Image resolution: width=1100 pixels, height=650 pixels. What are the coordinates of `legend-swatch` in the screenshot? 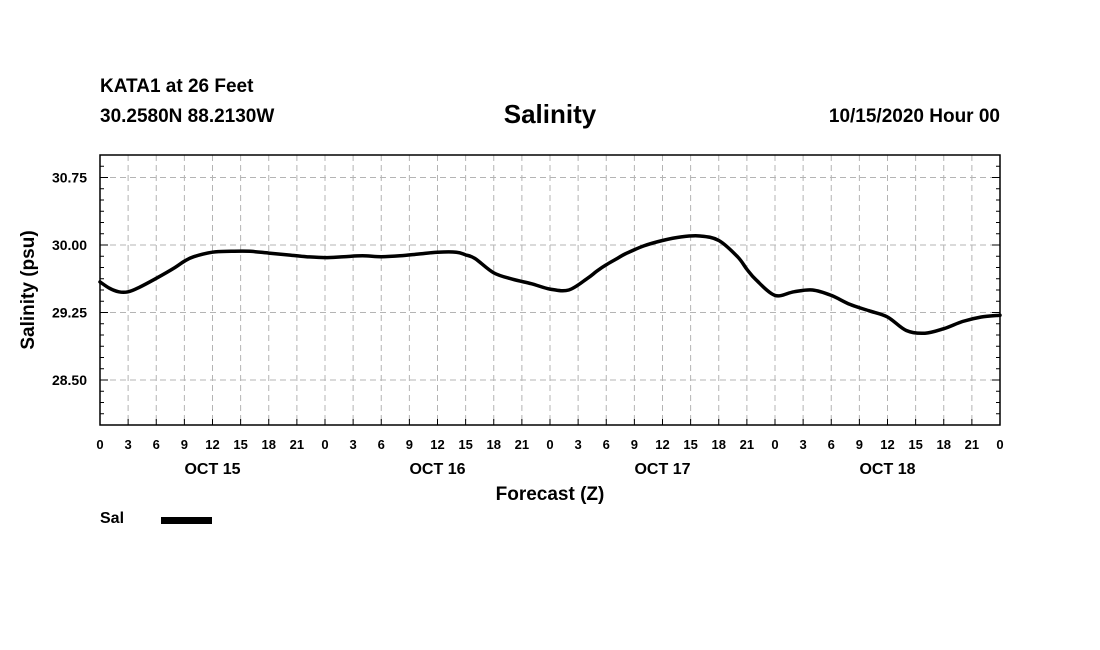 It's located at (186, 520).